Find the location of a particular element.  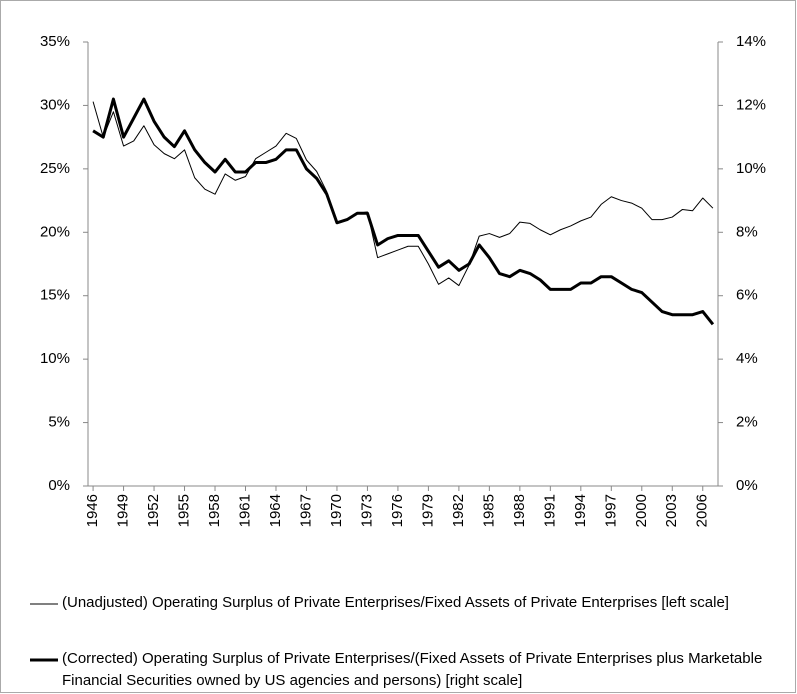

x-tick-label: 1985 is located at coordinates (488, 510).